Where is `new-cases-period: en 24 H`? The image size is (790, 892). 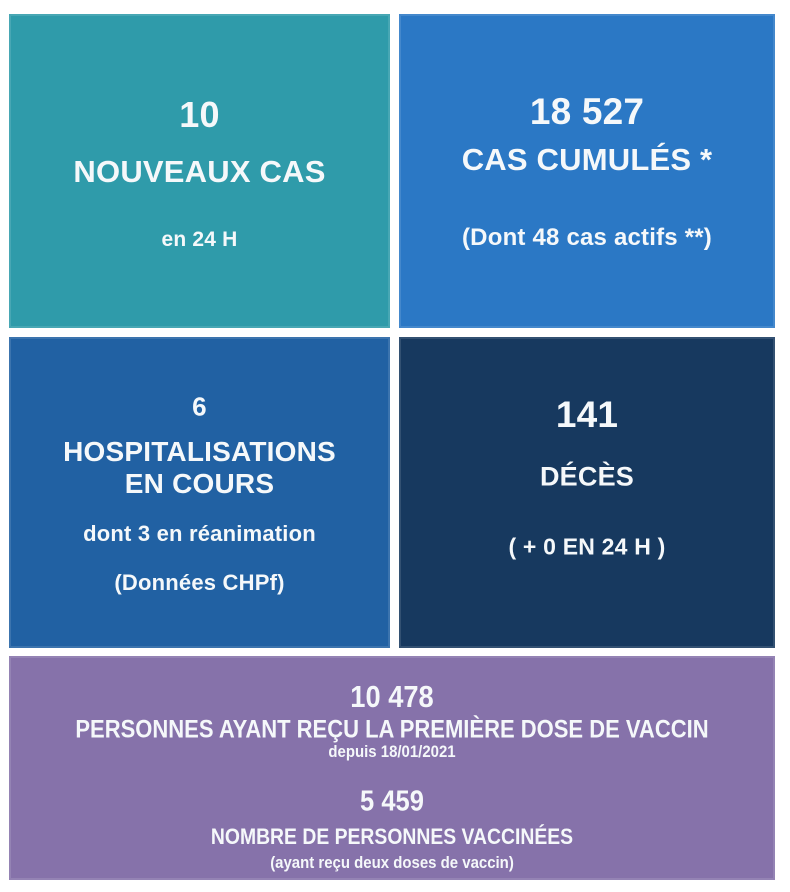
new-cases-period: en 24 H is located at coordinates (199, 239).